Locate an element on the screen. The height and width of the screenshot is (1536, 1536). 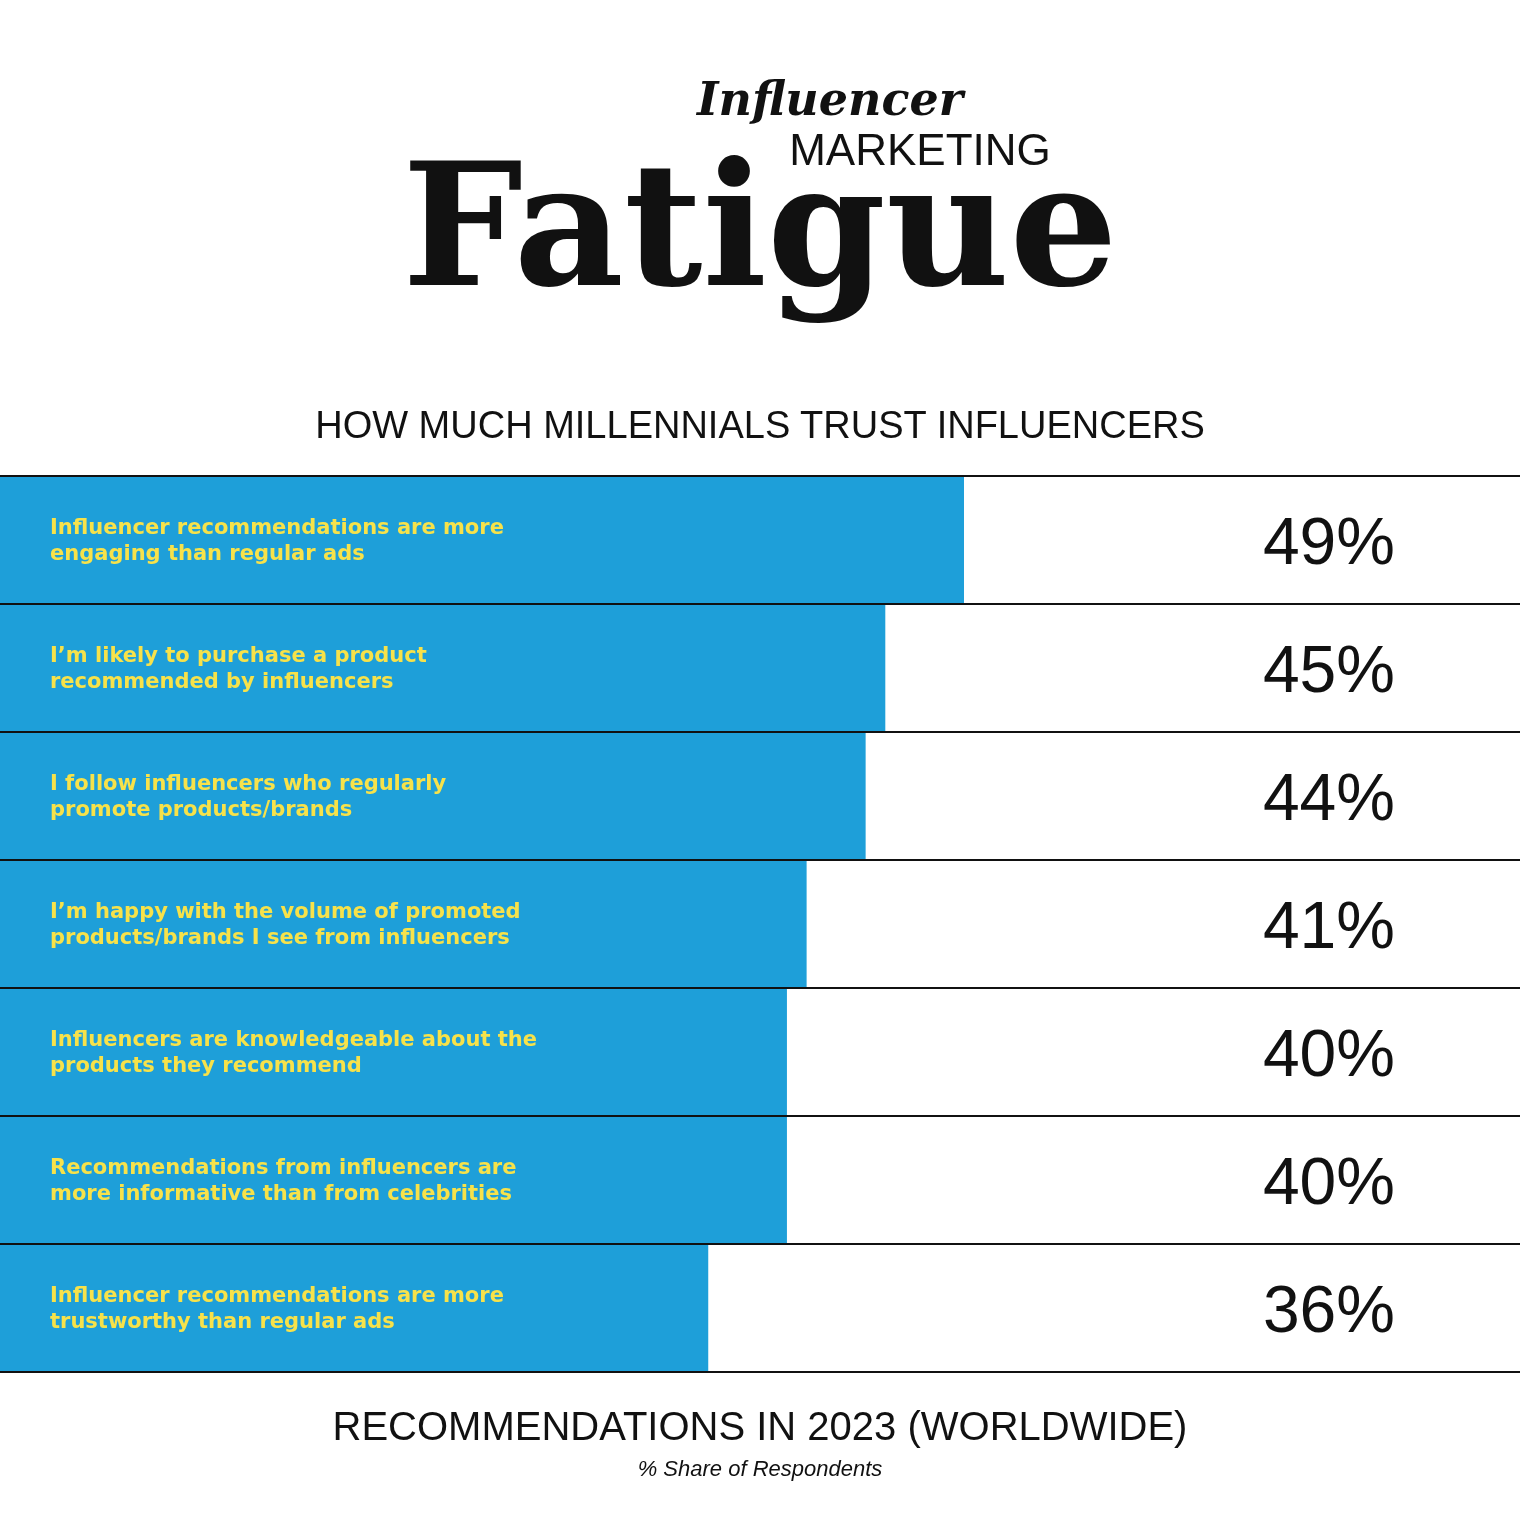
text: RECOMMENDATIONS IN 2023 (WORLDWIDE) is located at coordinates (760, 1426).